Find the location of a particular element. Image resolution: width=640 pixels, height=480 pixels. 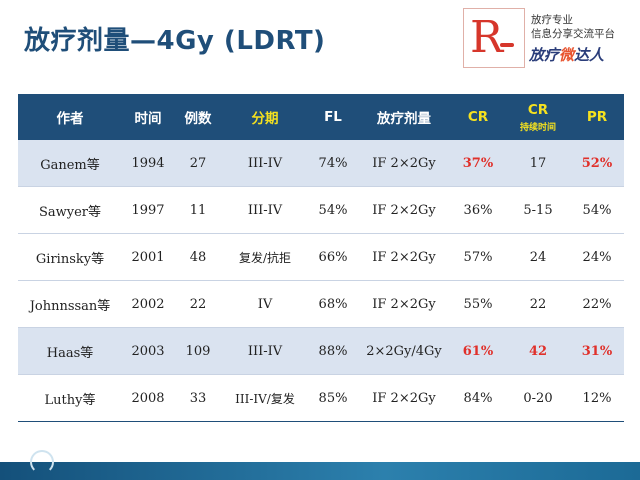

cell-fl: 54% is located at coordinates (333, 210).